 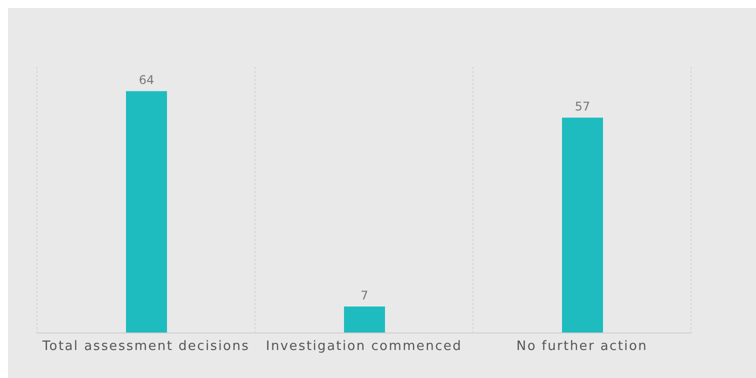 What do you see at coordinates (145, 346) in the screenshot?
I see `x-tick-label: Total assessment decisions` at bounding box center [145, 346].